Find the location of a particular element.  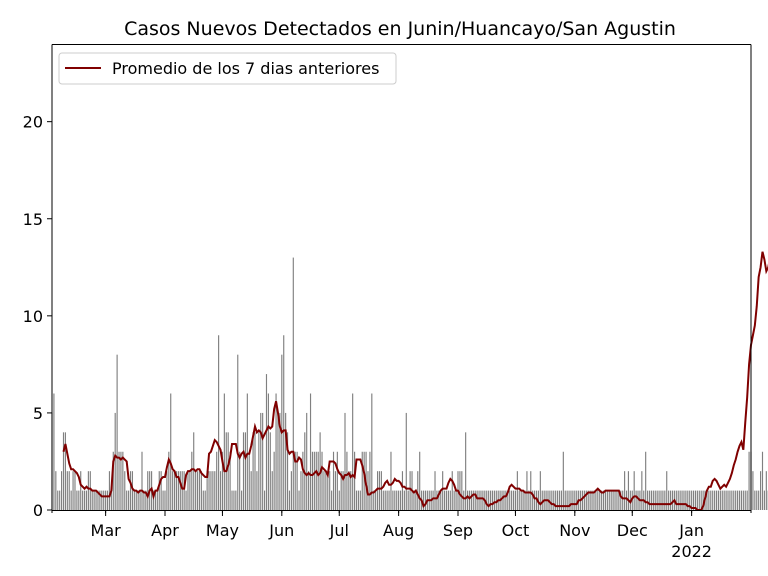

x-tick-label: Sep is located at coordinates (458, 530).